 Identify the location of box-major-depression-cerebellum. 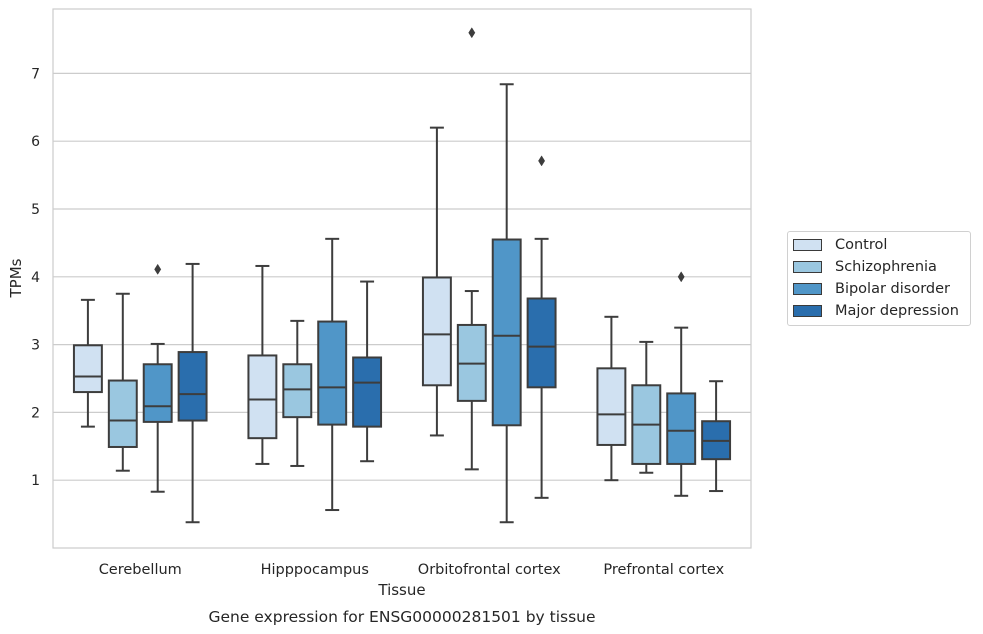
(192, 393).